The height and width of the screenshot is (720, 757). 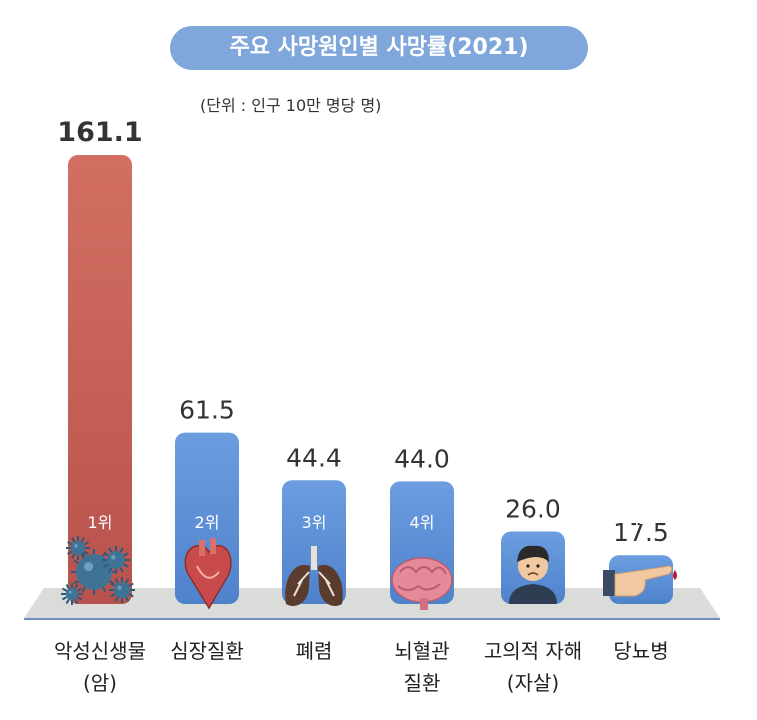 What do you see at coordinates (314, 457) in the screenshot?
I see `value-label-3: 44.4` at bounding box center [314, 457].